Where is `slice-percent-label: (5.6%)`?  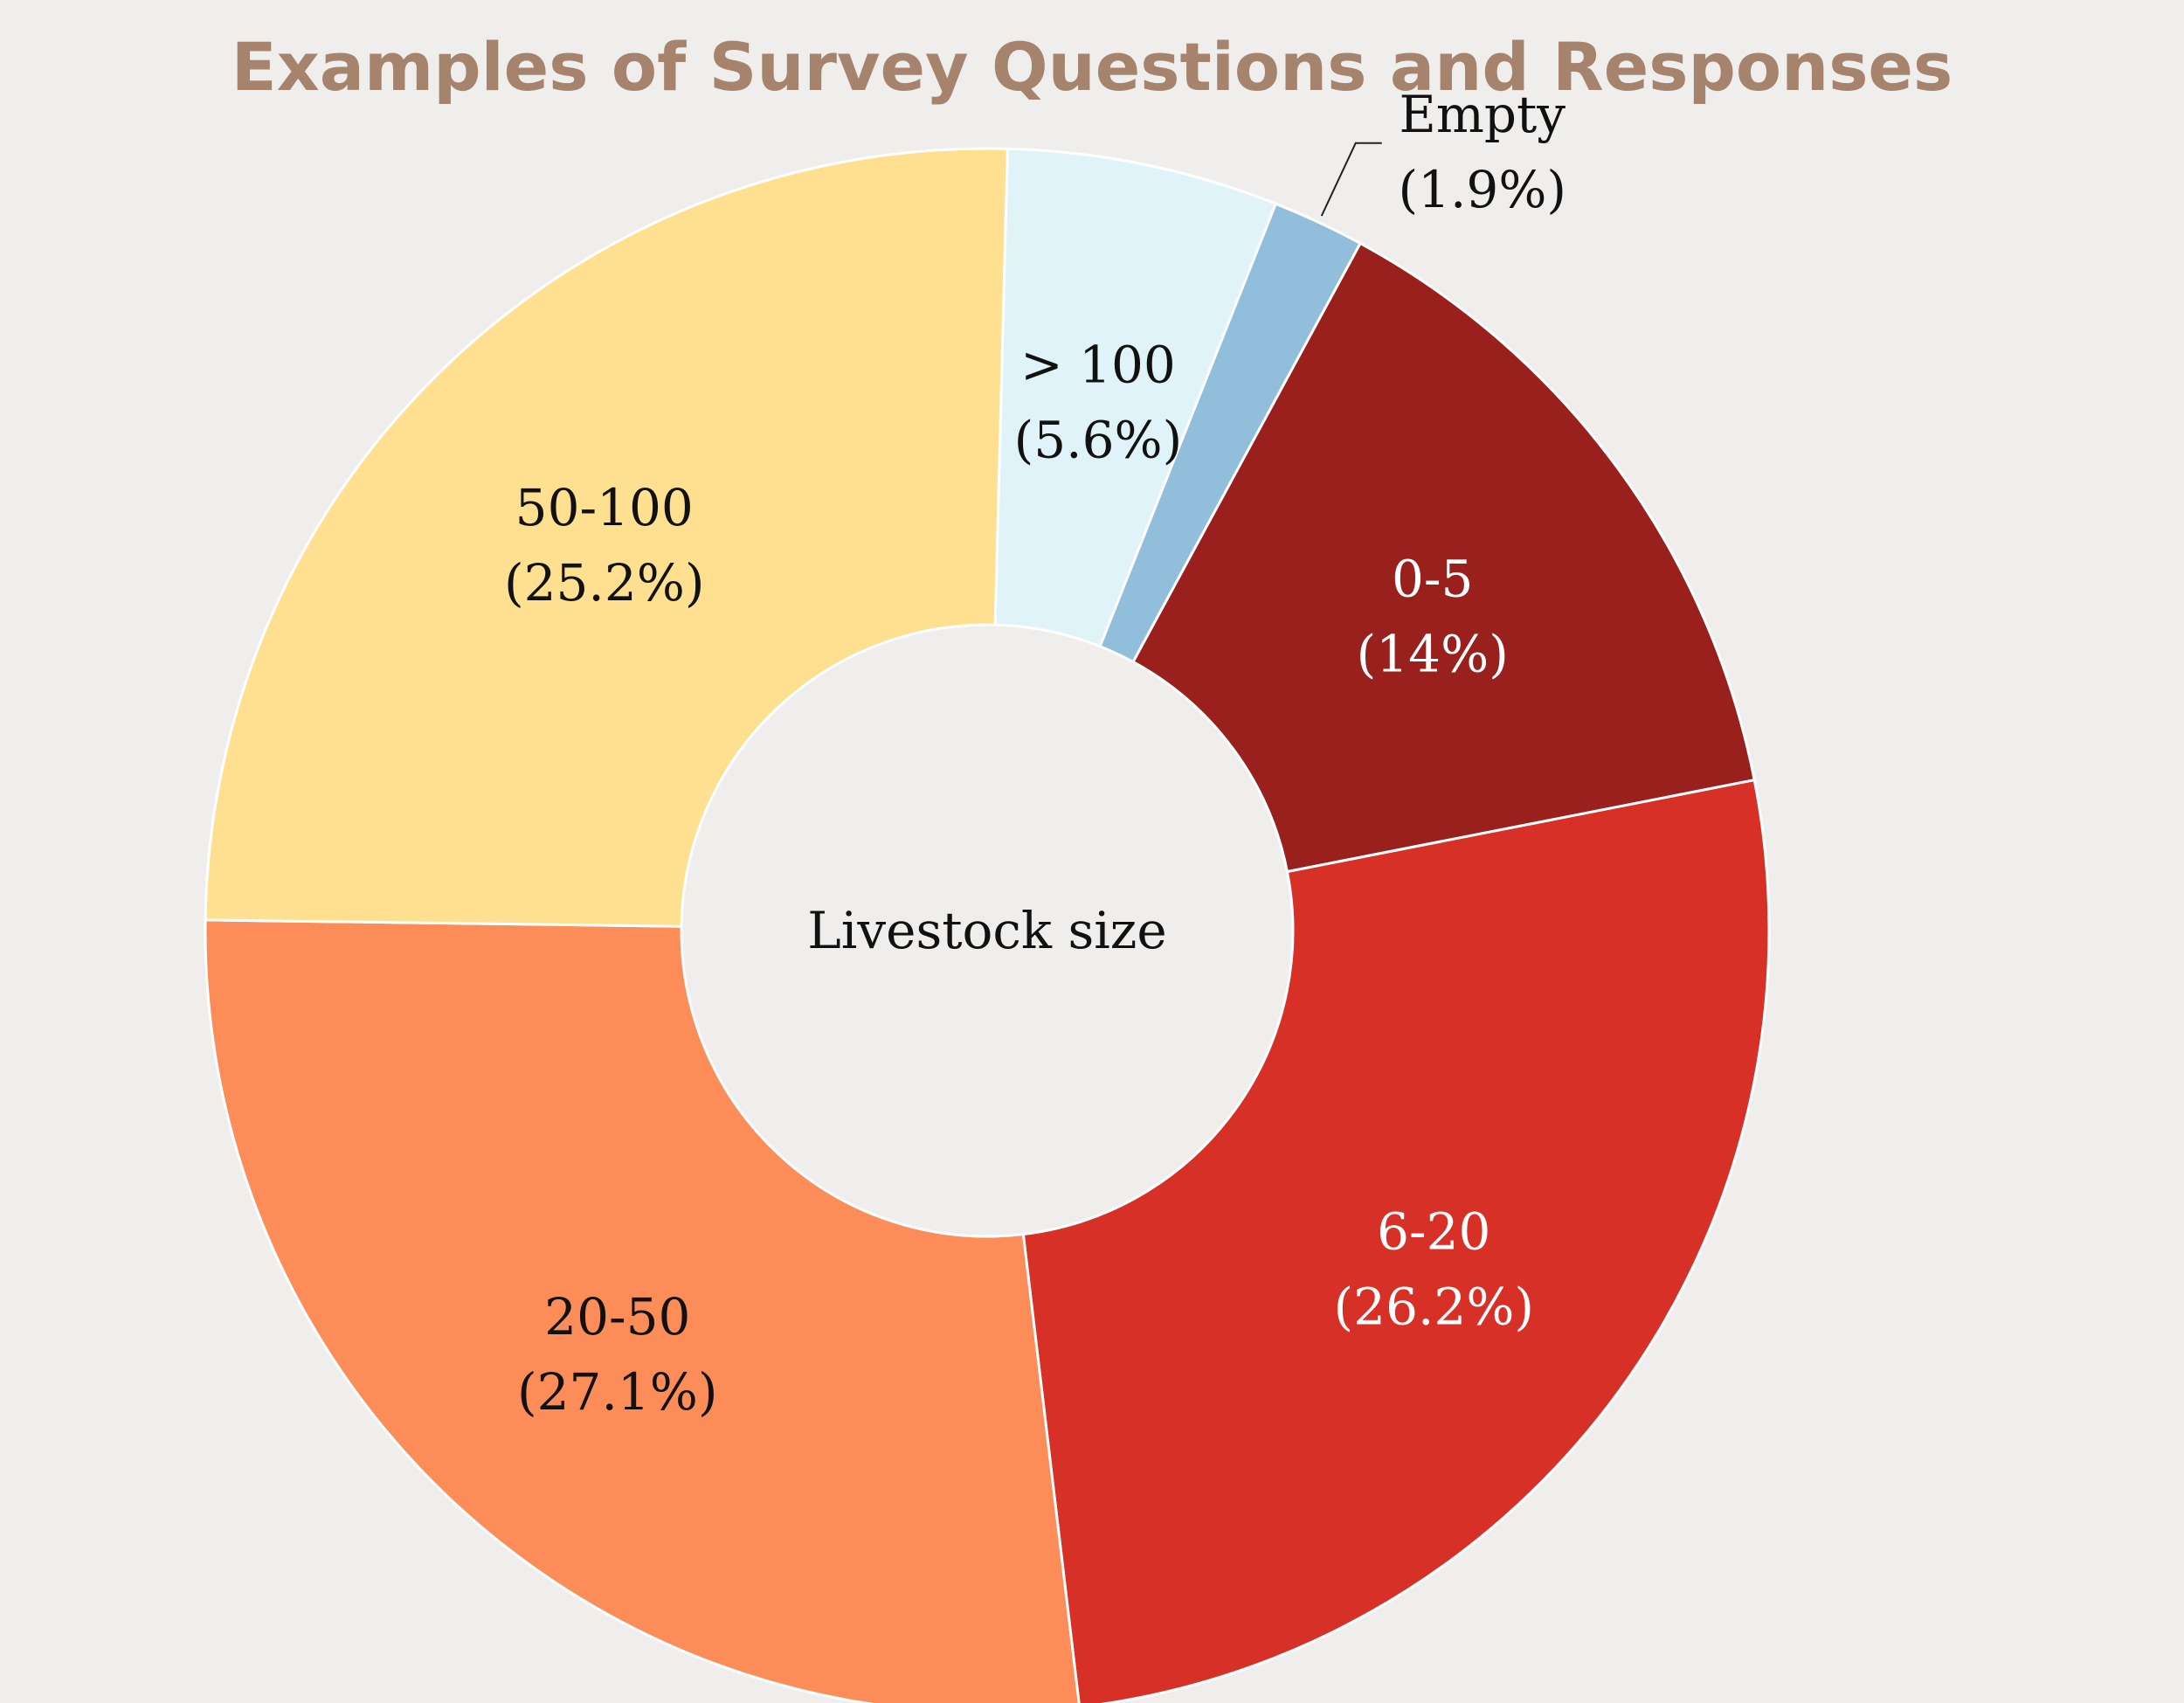
slice-percent-label: (5.6%) is located at coordinates (1098, 439).